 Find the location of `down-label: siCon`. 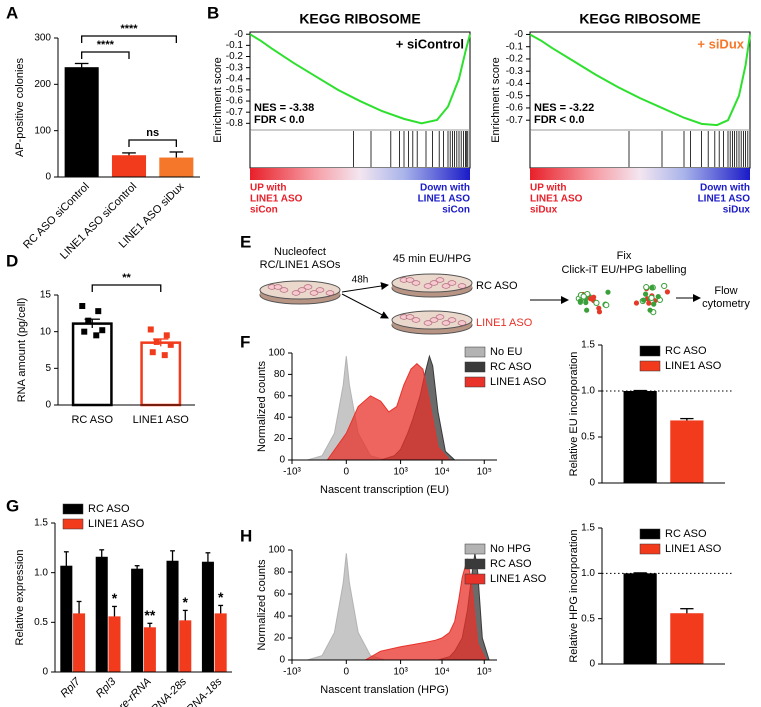

down-label: siCon is located at coordinates (456, 210).